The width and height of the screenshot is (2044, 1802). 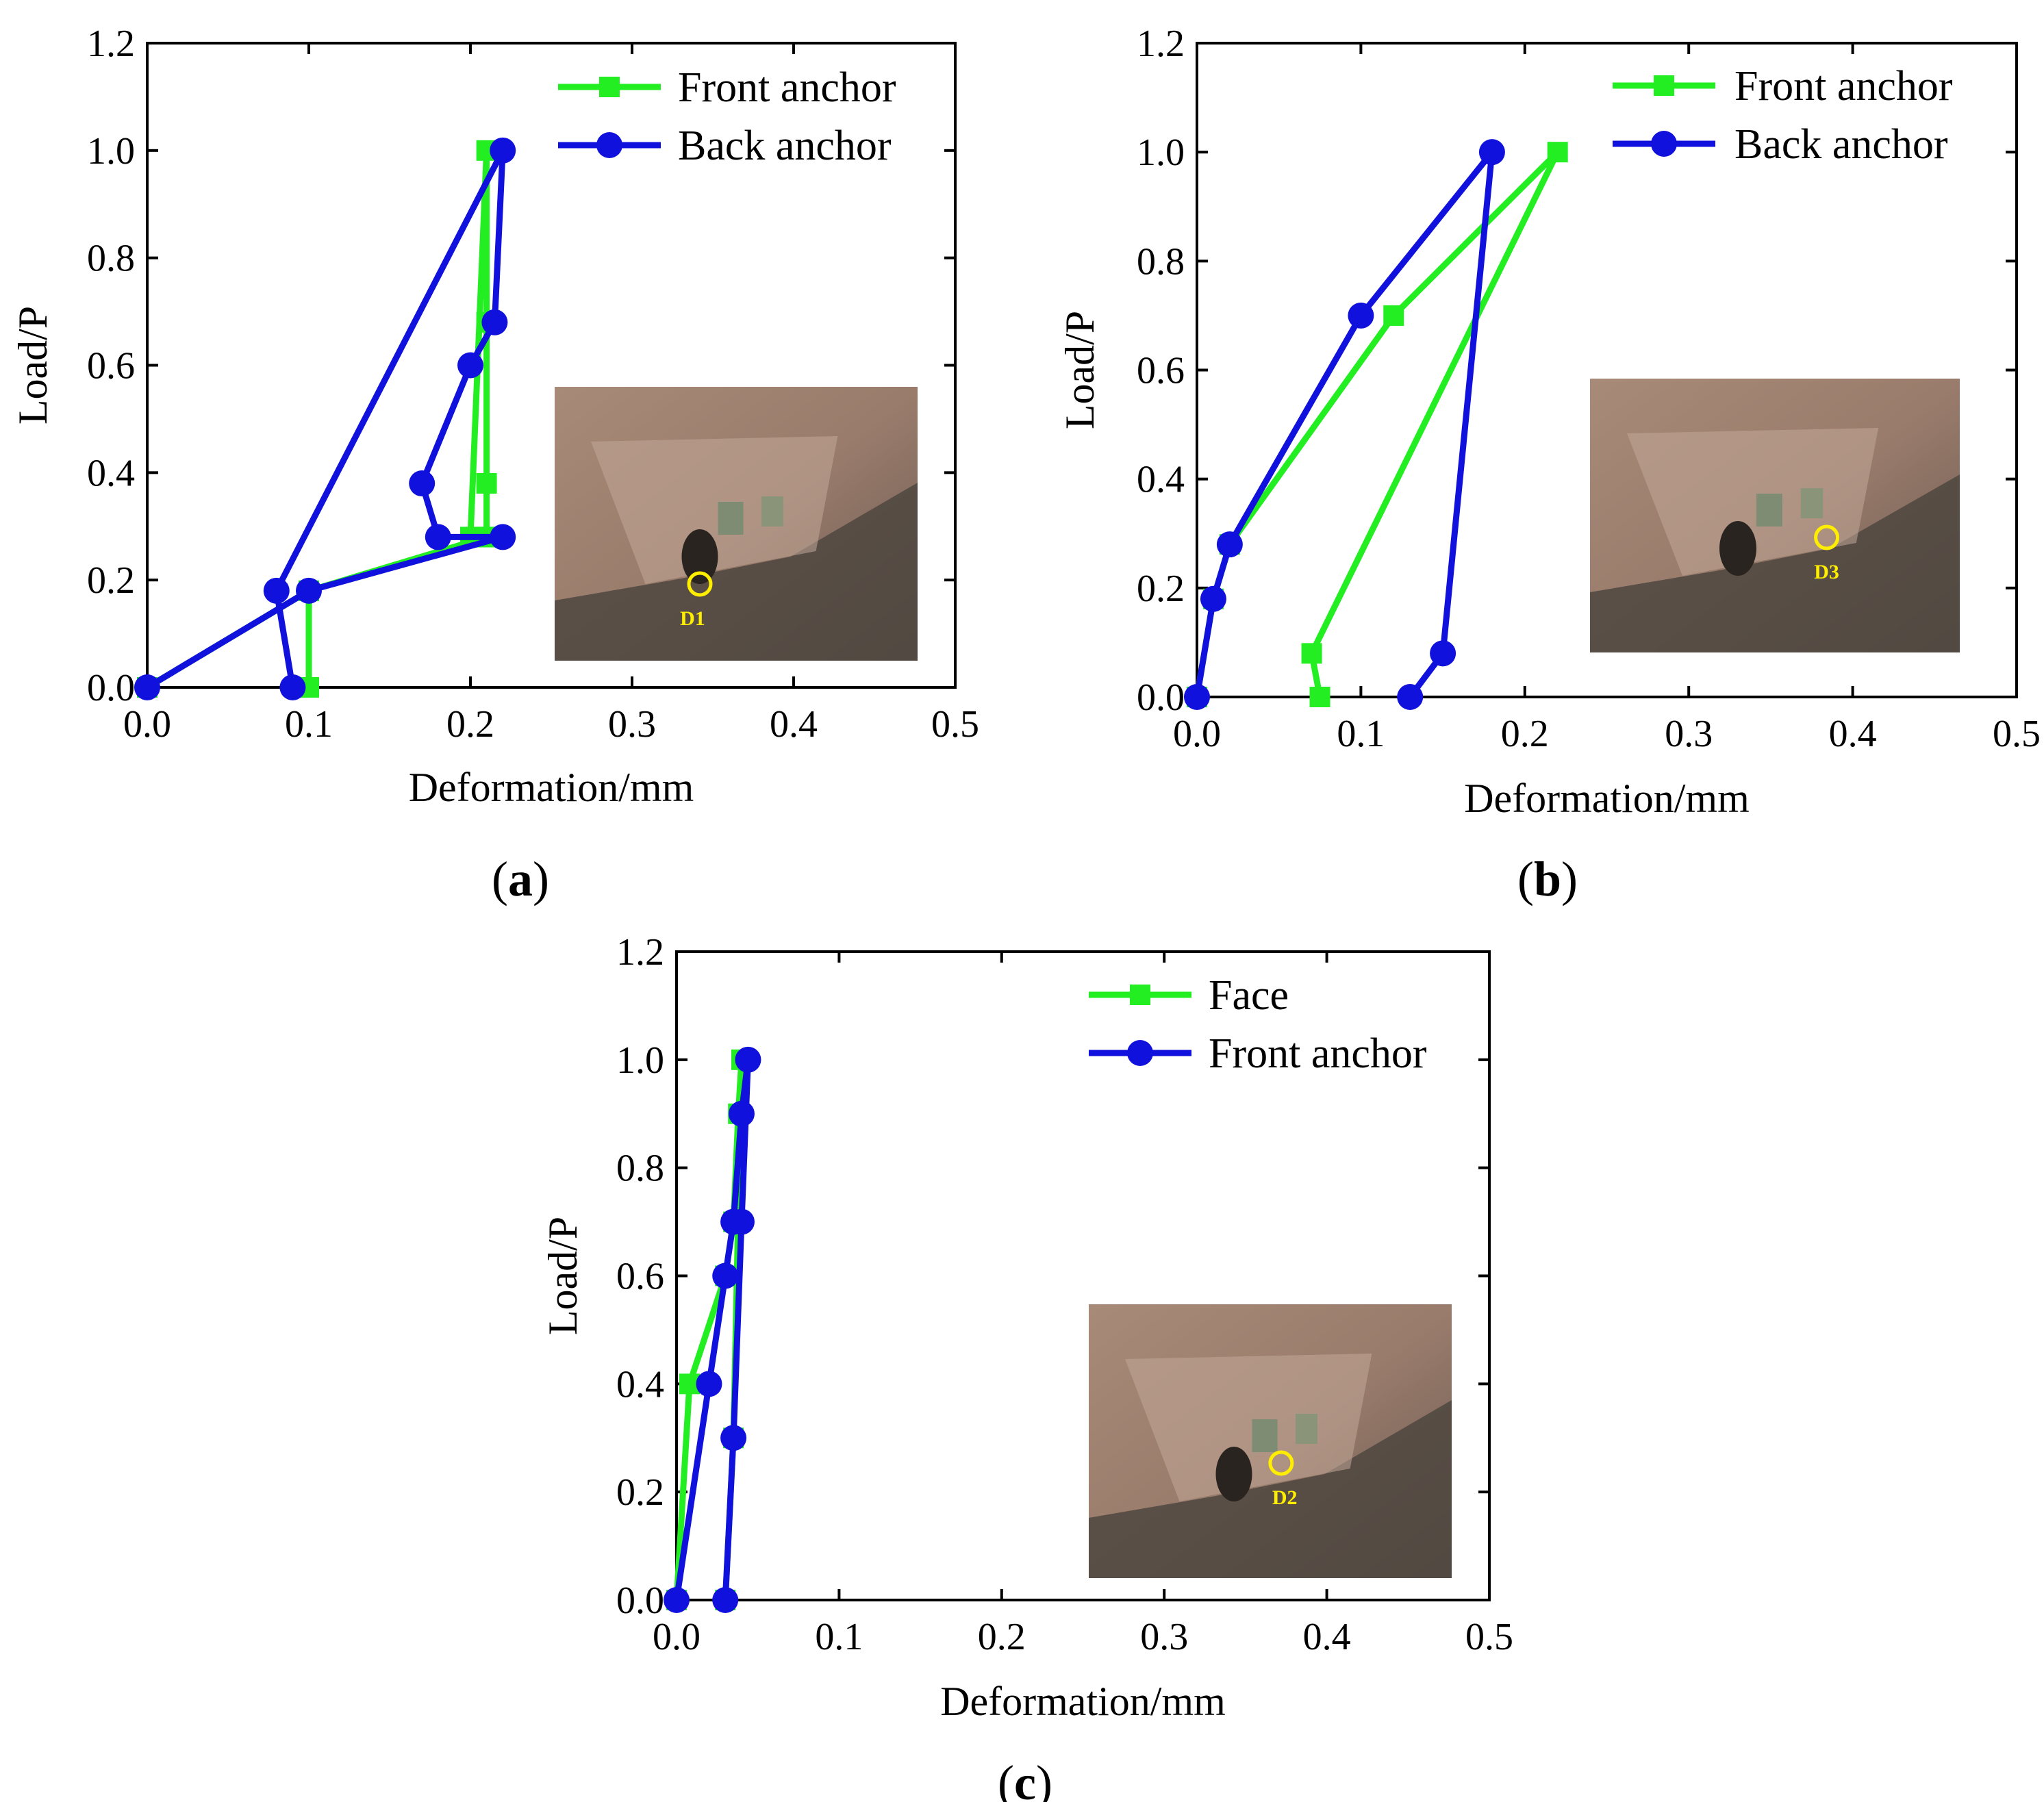 I want to click on inset-photo: D2, so click(x=1270, y=1441).